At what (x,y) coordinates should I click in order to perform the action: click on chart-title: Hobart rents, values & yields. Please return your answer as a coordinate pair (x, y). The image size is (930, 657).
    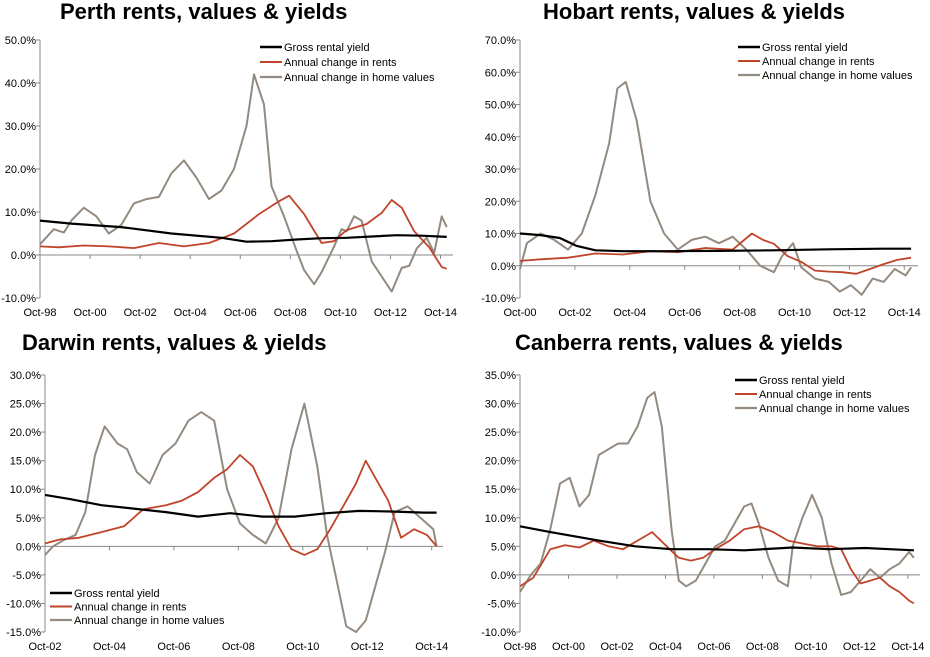
    Looking at the image, I should click on (694, 12).